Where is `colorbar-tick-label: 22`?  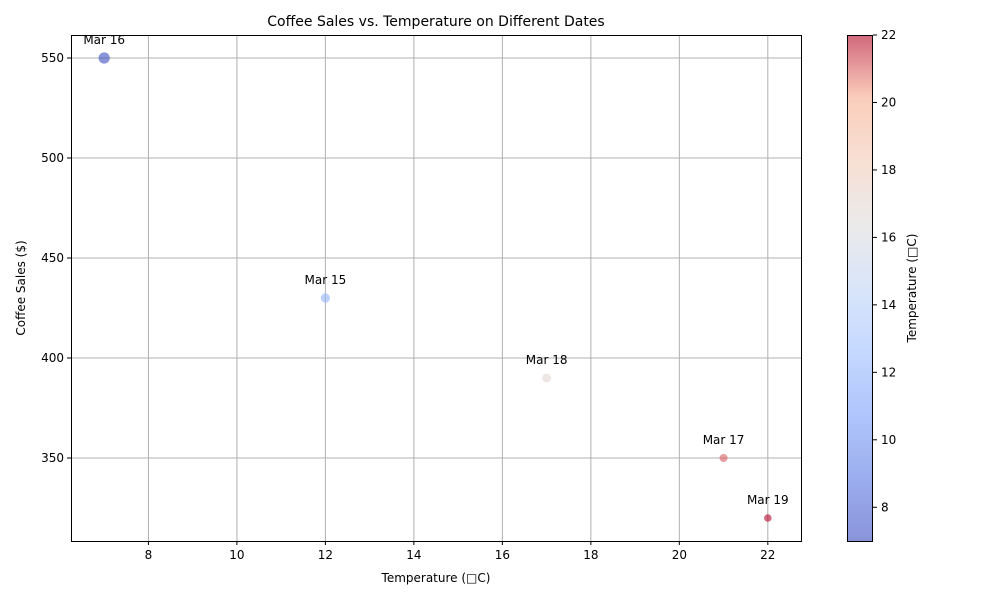
colorbar-tick-label: 22 is located at coordinates (888, 35).